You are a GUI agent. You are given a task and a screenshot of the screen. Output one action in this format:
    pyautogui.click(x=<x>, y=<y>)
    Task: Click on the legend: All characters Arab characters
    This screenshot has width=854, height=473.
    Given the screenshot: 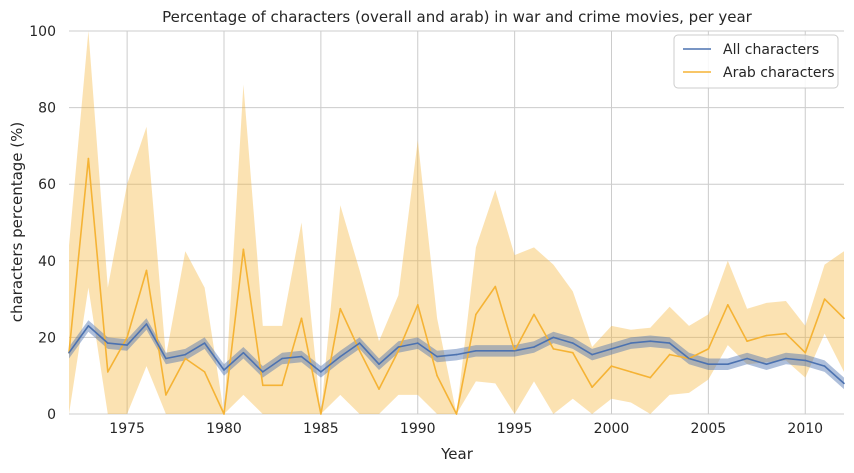 What is the action you would take?
    pyautogui.click(x=756, y=61)
    